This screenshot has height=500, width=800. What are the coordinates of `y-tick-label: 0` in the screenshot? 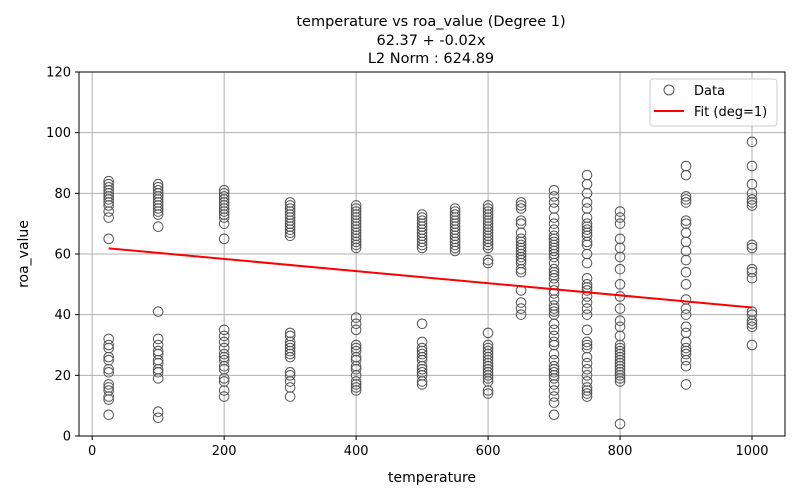 It's located at (67, 437).